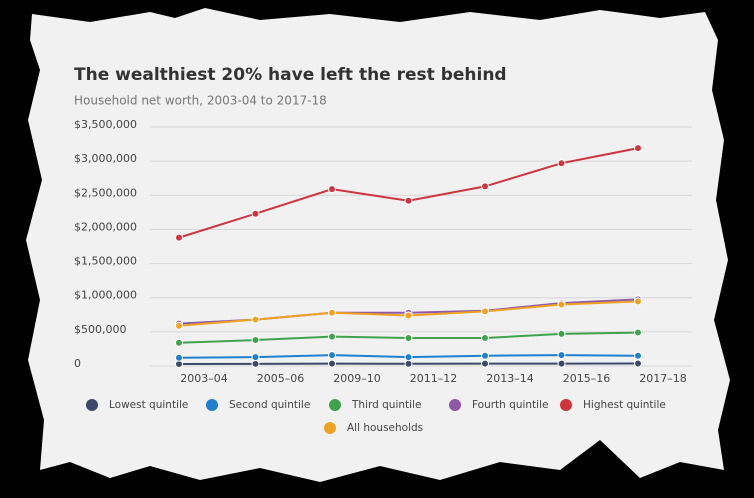 This screenshot has width=754, height=498. What do you see at coordinates (105, 192) in the screenshot?
I see `y-tick-label: $2,500,000` at bounding box center [105, 192].